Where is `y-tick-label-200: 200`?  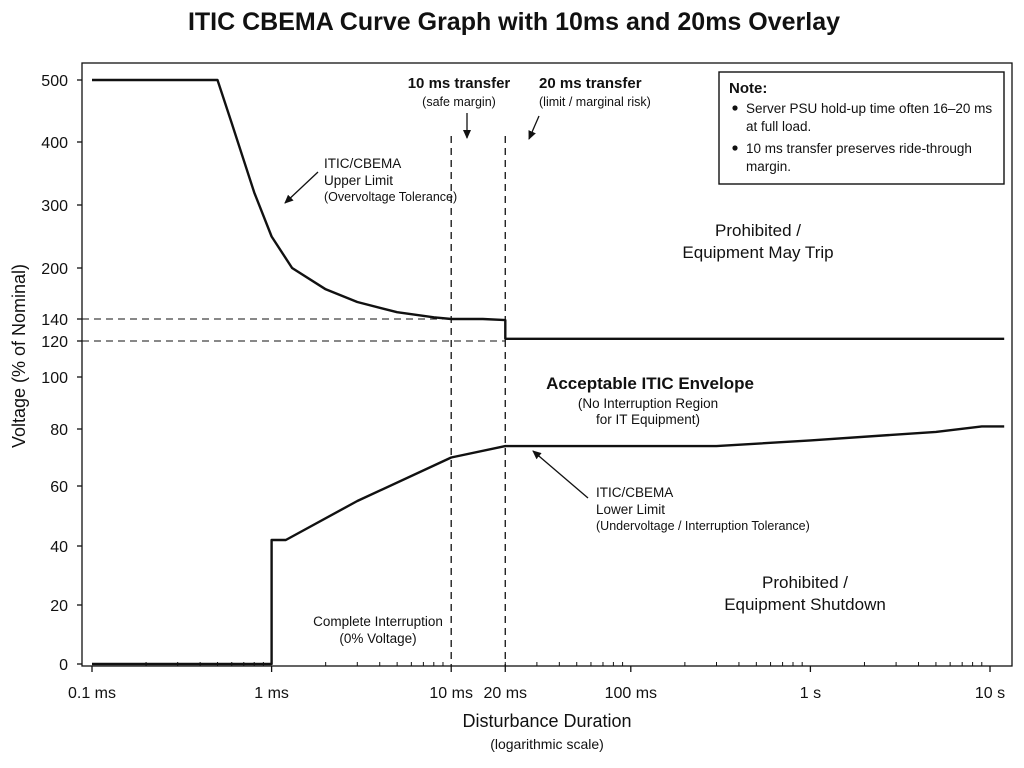
y-tick-label-200: 200 is located at coordinates (54, 269).